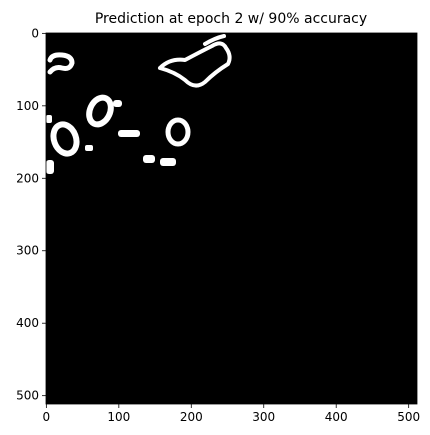 The width and height of the screenshot is (430, 435). What do you see at coordinates (27, 106) in the screenshot?
I see `y-tick-label: 100` at bounding box center [27, 106].